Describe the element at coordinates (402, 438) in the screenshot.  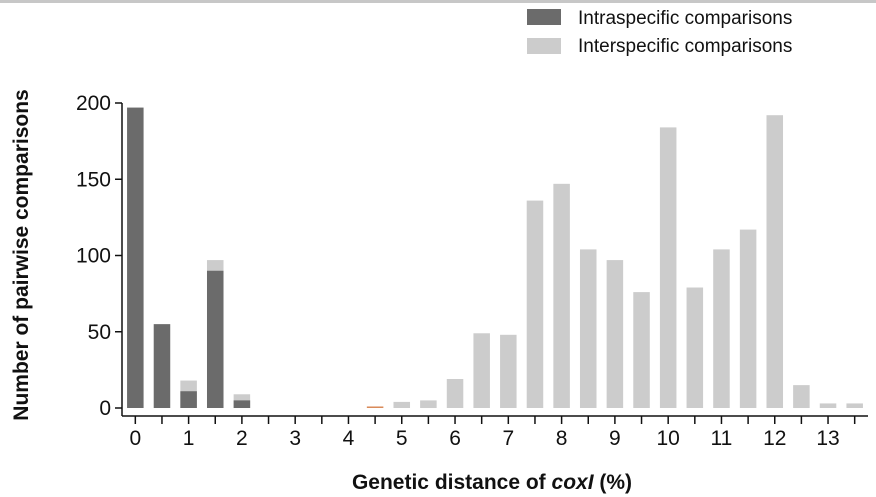
I see `x-tick-label: 5` at that location.